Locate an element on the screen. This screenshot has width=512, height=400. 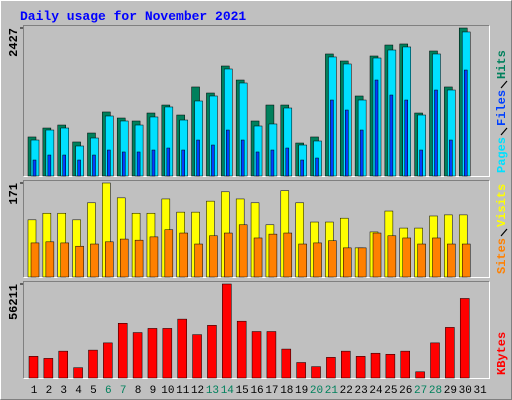
y-tick-label: 2427 is located at coordinates (14, 42).